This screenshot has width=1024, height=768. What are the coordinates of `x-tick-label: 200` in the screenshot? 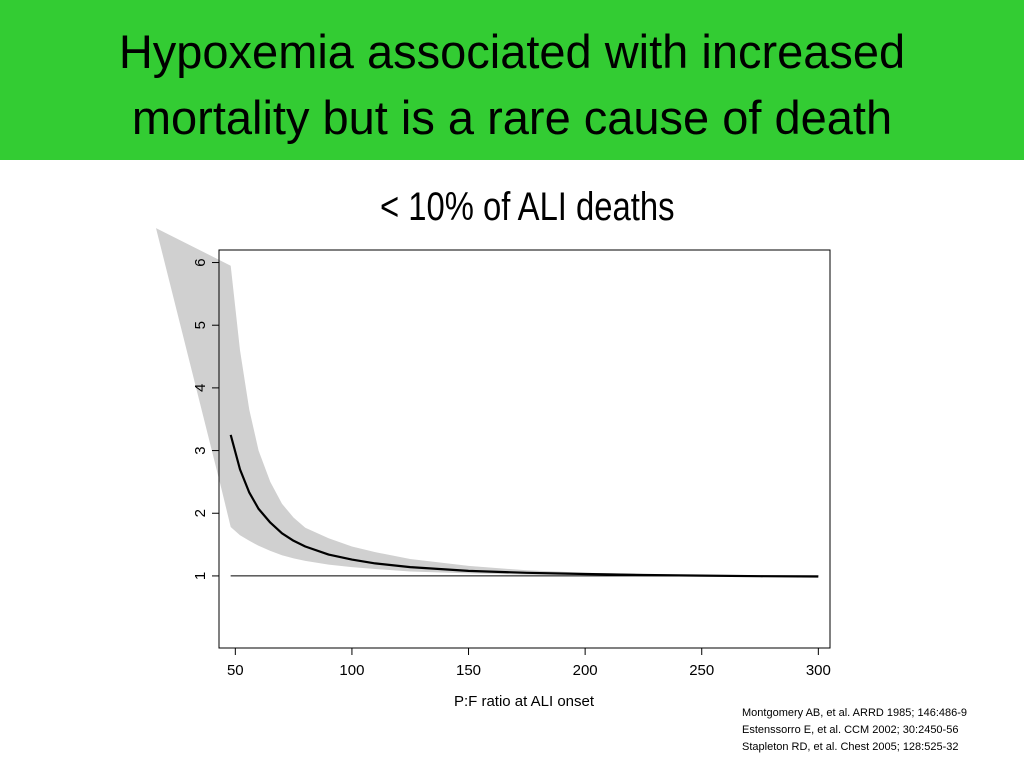 It's located at (585, 670).